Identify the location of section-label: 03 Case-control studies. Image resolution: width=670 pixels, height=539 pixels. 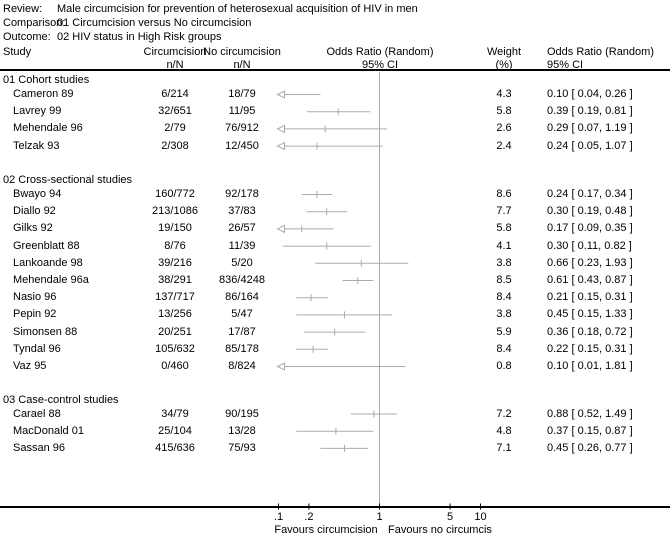
(61, 400).